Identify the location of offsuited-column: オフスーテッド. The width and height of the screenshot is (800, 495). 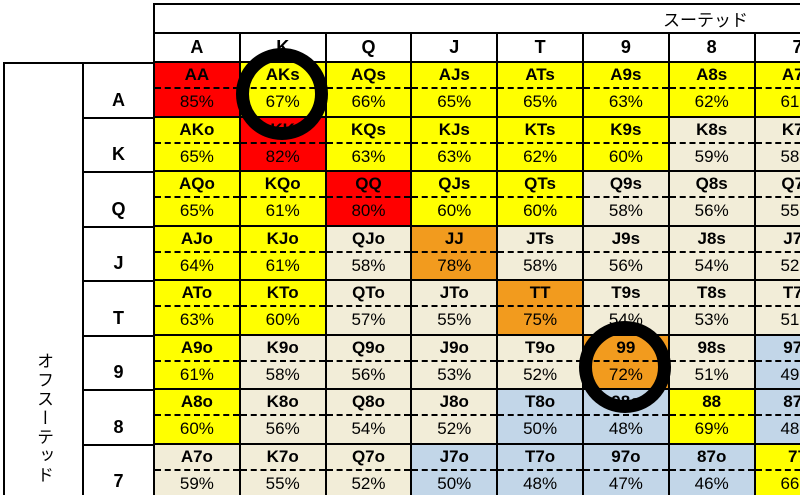
(44, 279).